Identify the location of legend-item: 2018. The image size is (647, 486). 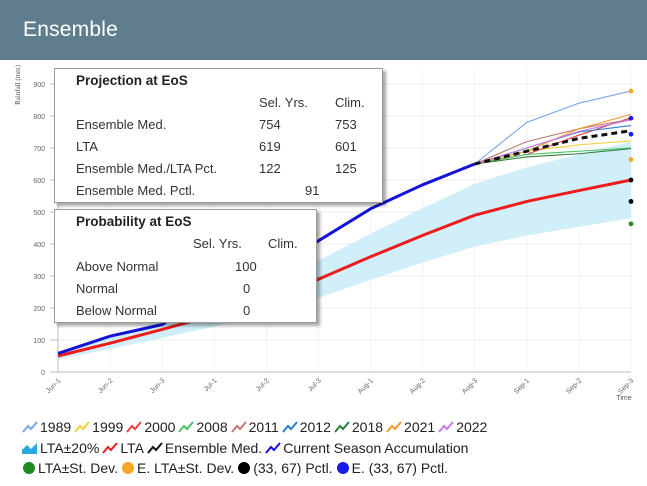
(358, 427).